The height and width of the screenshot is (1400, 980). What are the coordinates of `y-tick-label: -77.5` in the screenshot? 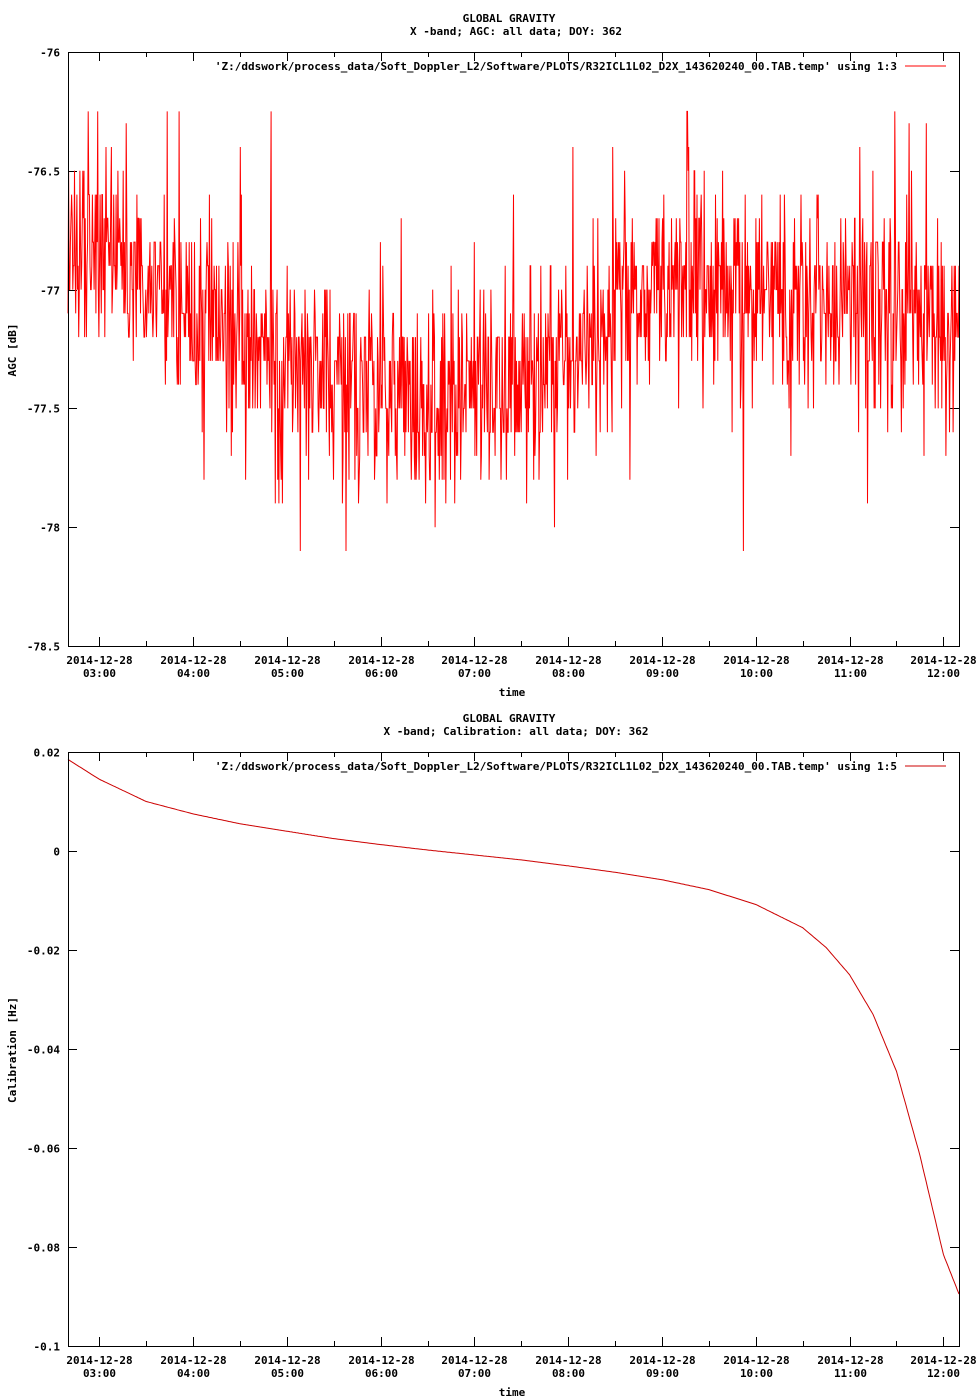 It's located at (43, 409).